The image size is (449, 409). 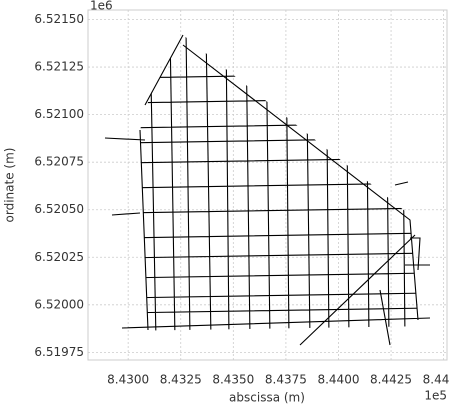 I want to click on x-offset-label: 1e5, so click(x=435, y=396).